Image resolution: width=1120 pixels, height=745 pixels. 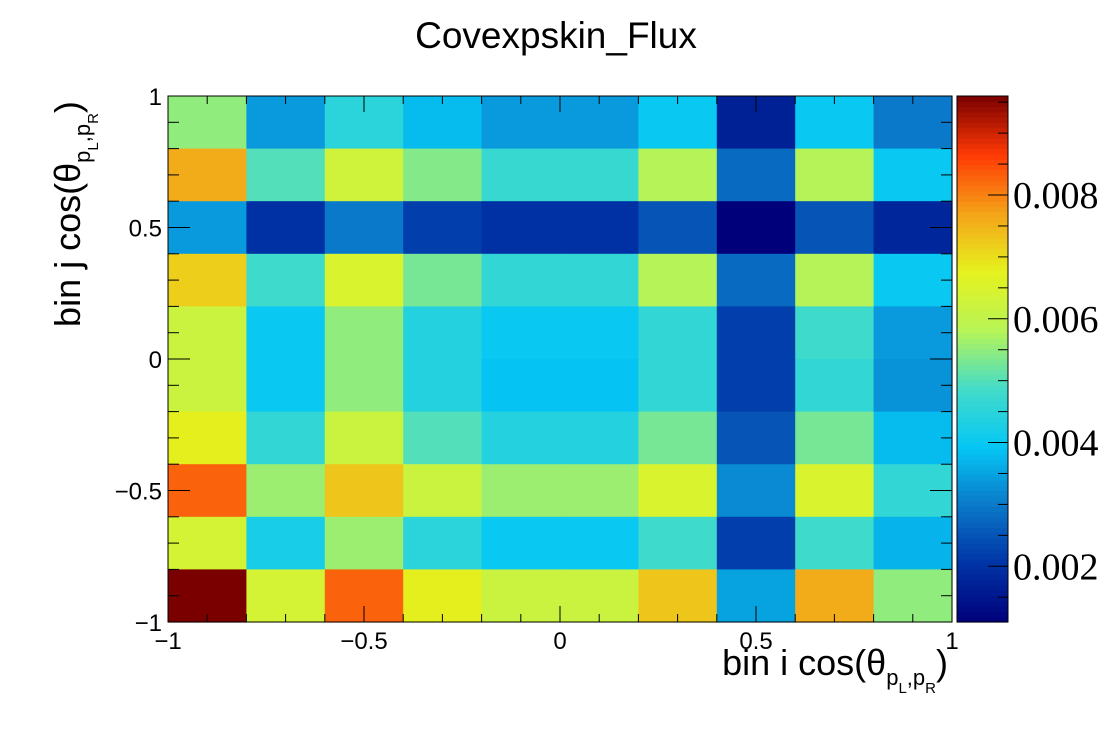 What do you see at coordinates (74, 214) in the screenshot?
I see `y-axis-label: bin j cos(θpL,pR)` at bounding box center [74, 214].